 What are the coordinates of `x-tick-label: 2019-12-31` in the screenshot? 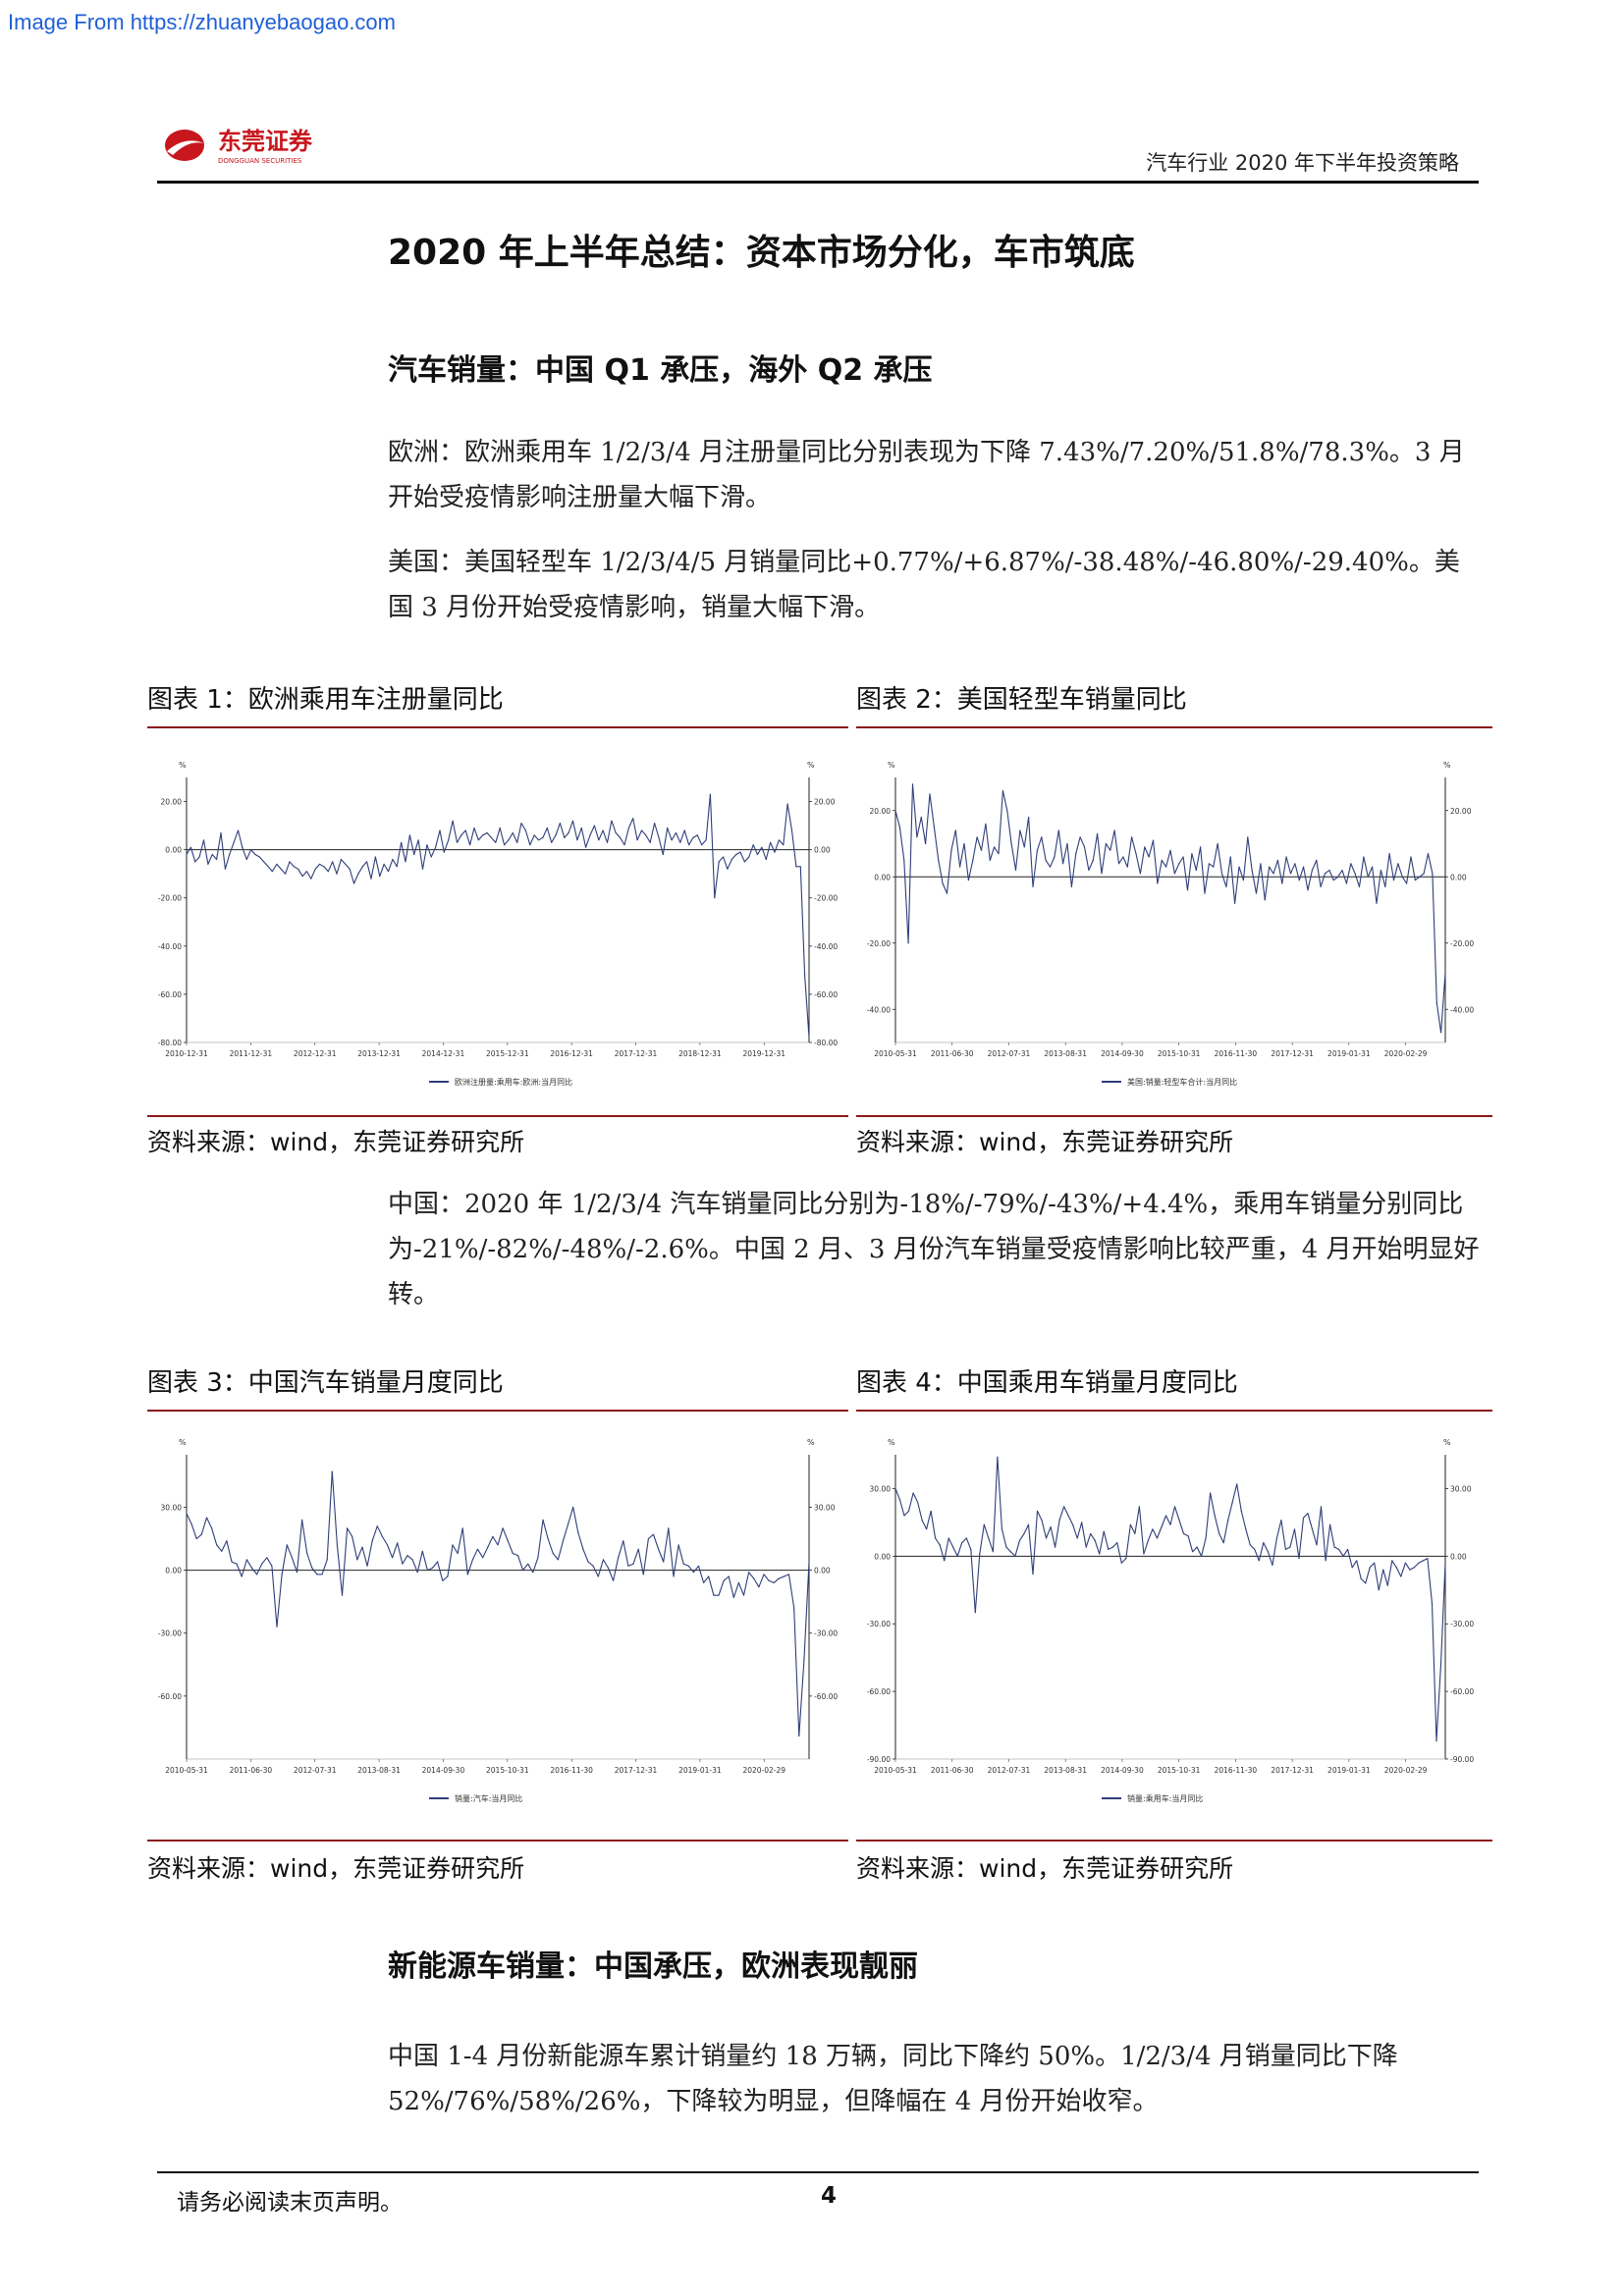 It's located at (763, 1054).